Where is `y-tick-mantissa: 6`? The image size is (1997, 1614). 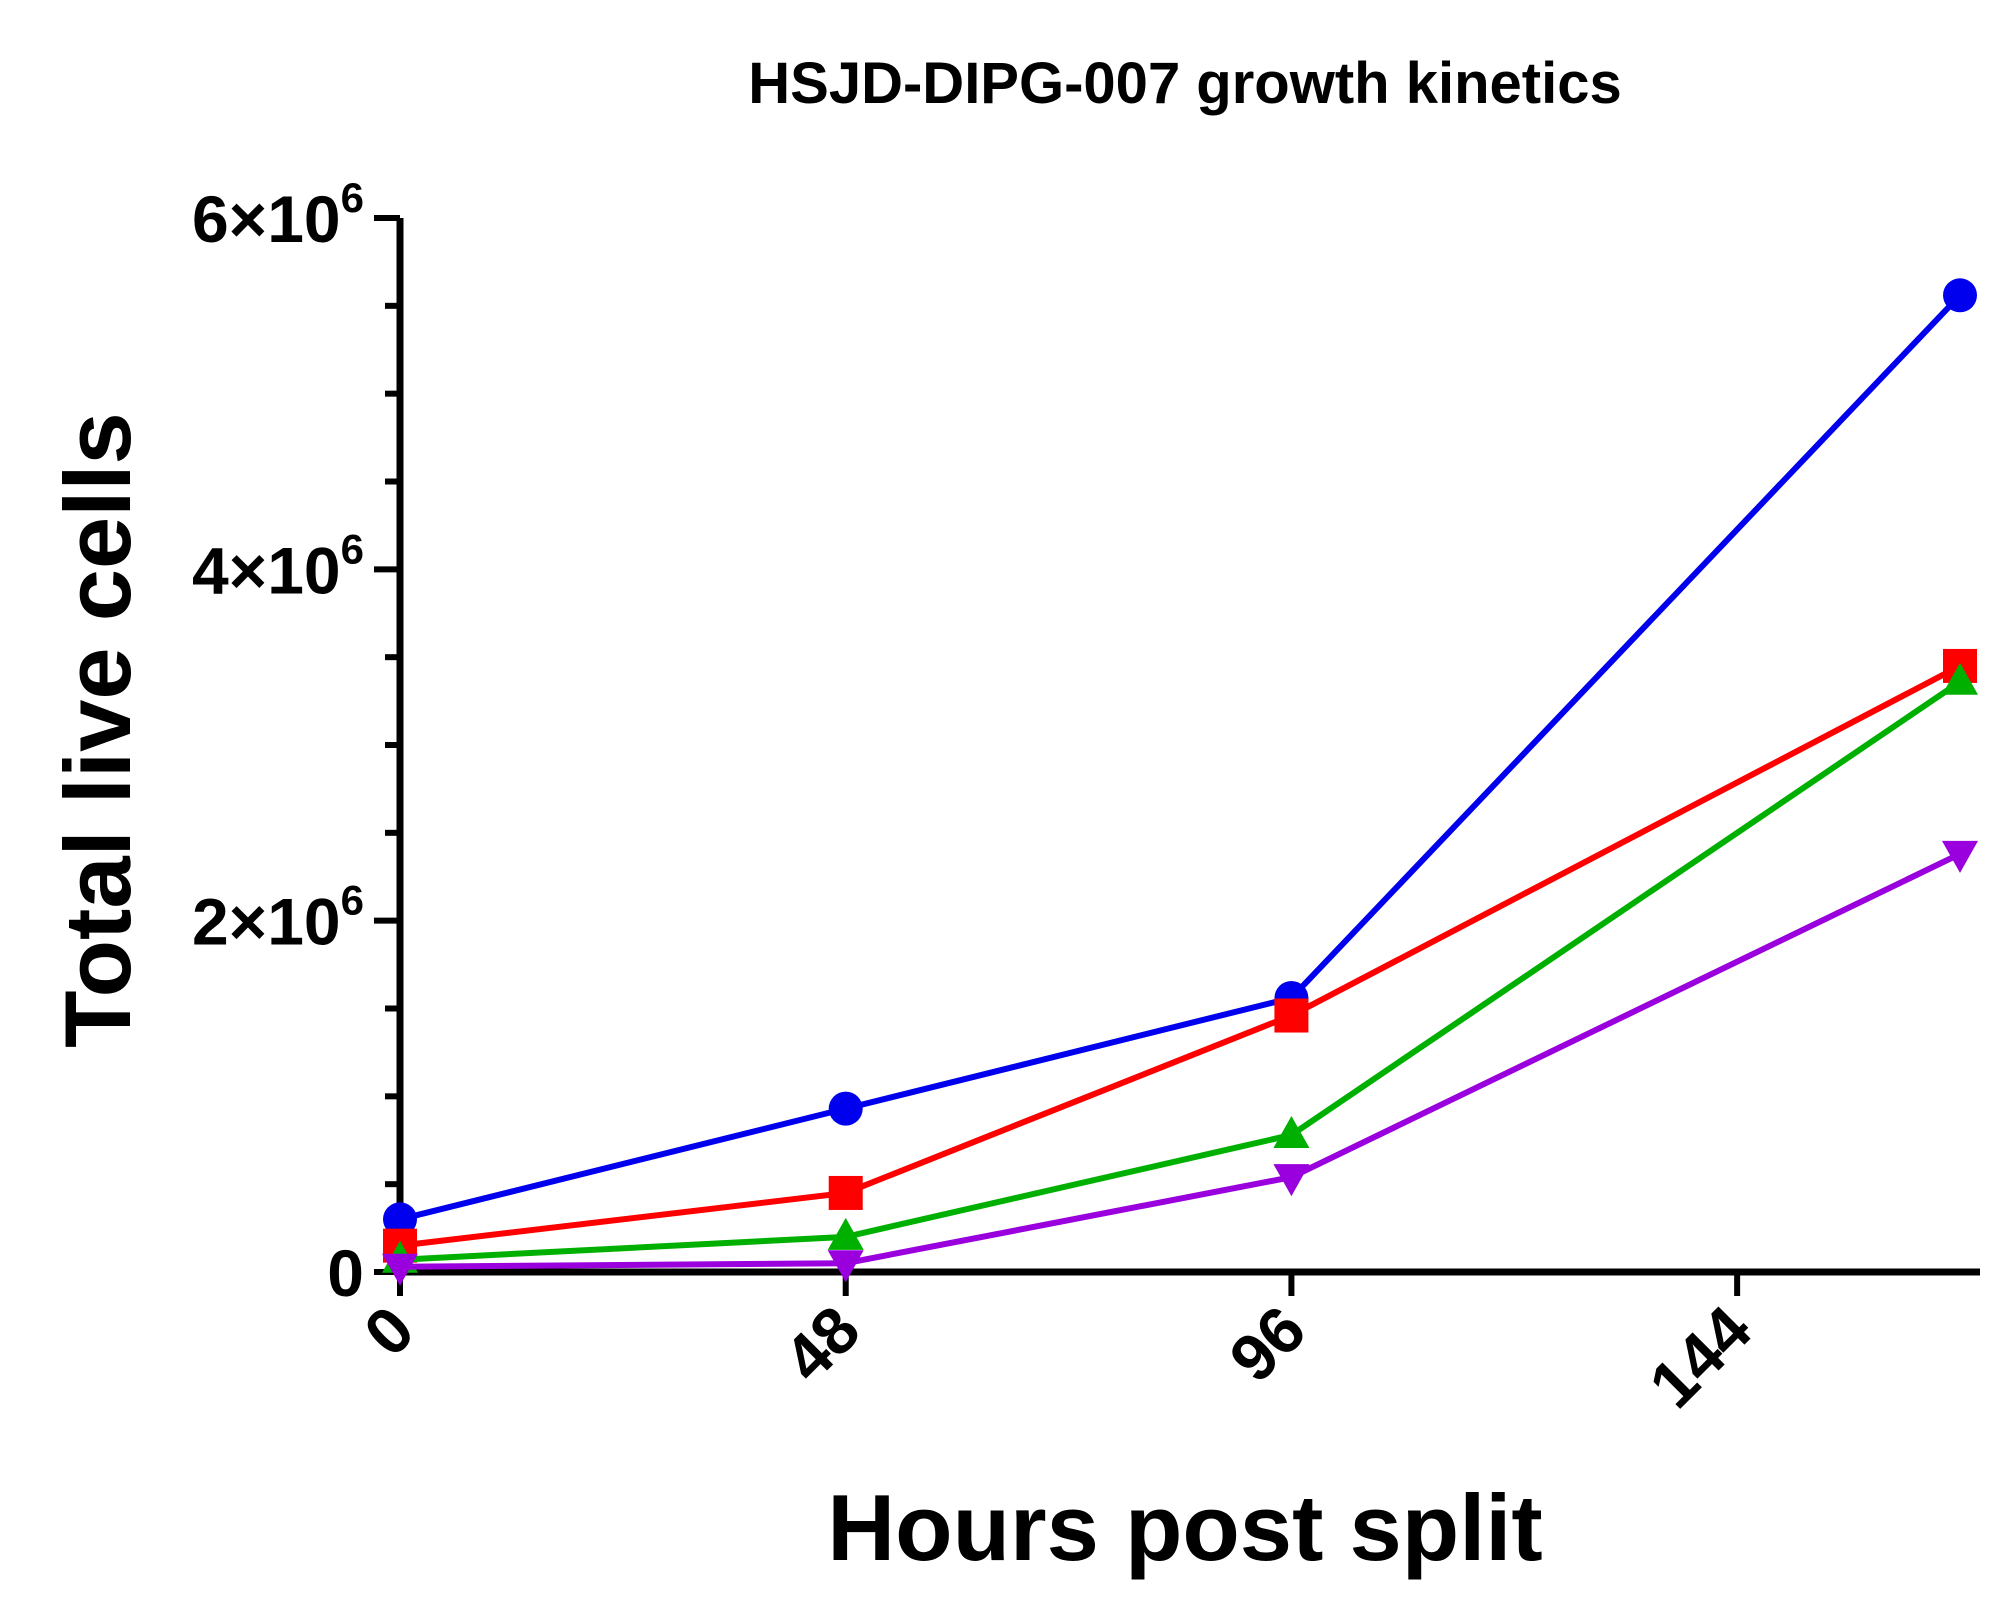
y-tick-mantissa: 6 is located at coordinates (210, 219).